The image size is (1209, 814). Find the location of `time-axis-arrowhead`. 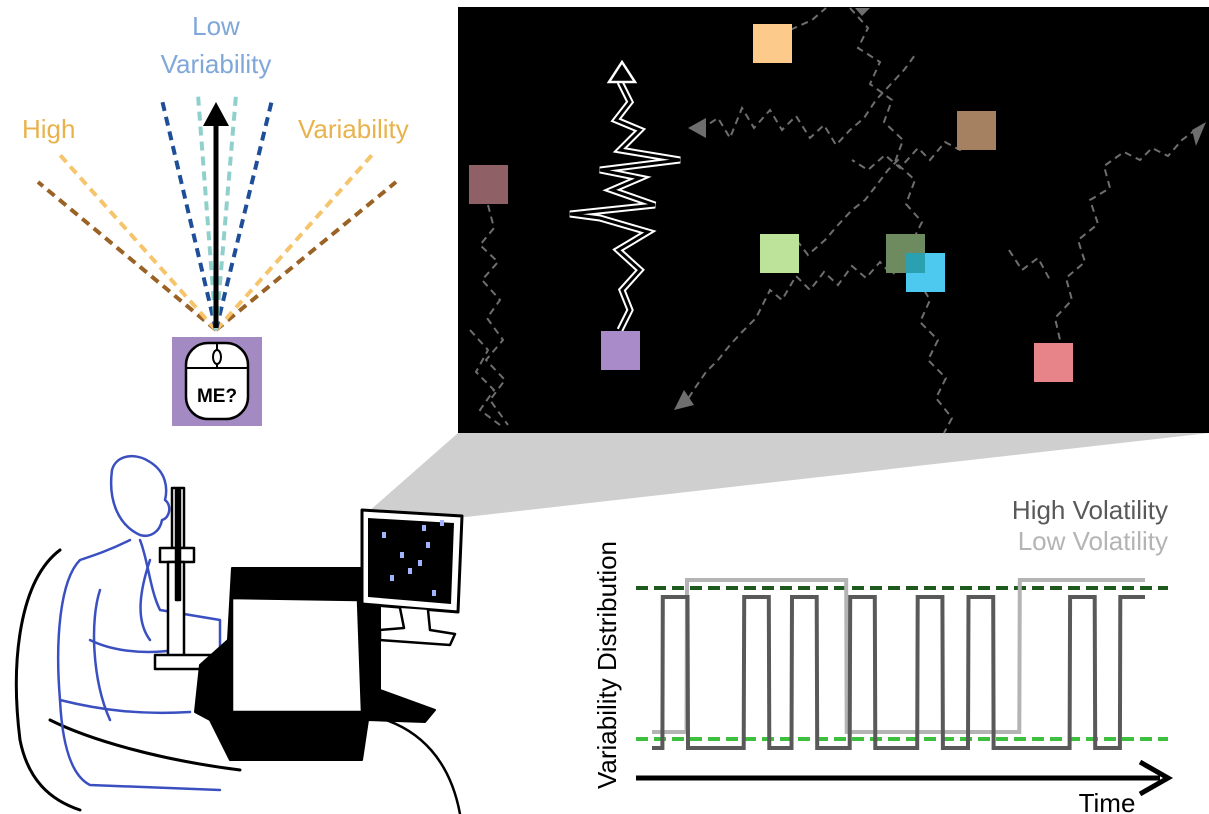

time-axis-arrowhead is located at coordinates (1156, 778).